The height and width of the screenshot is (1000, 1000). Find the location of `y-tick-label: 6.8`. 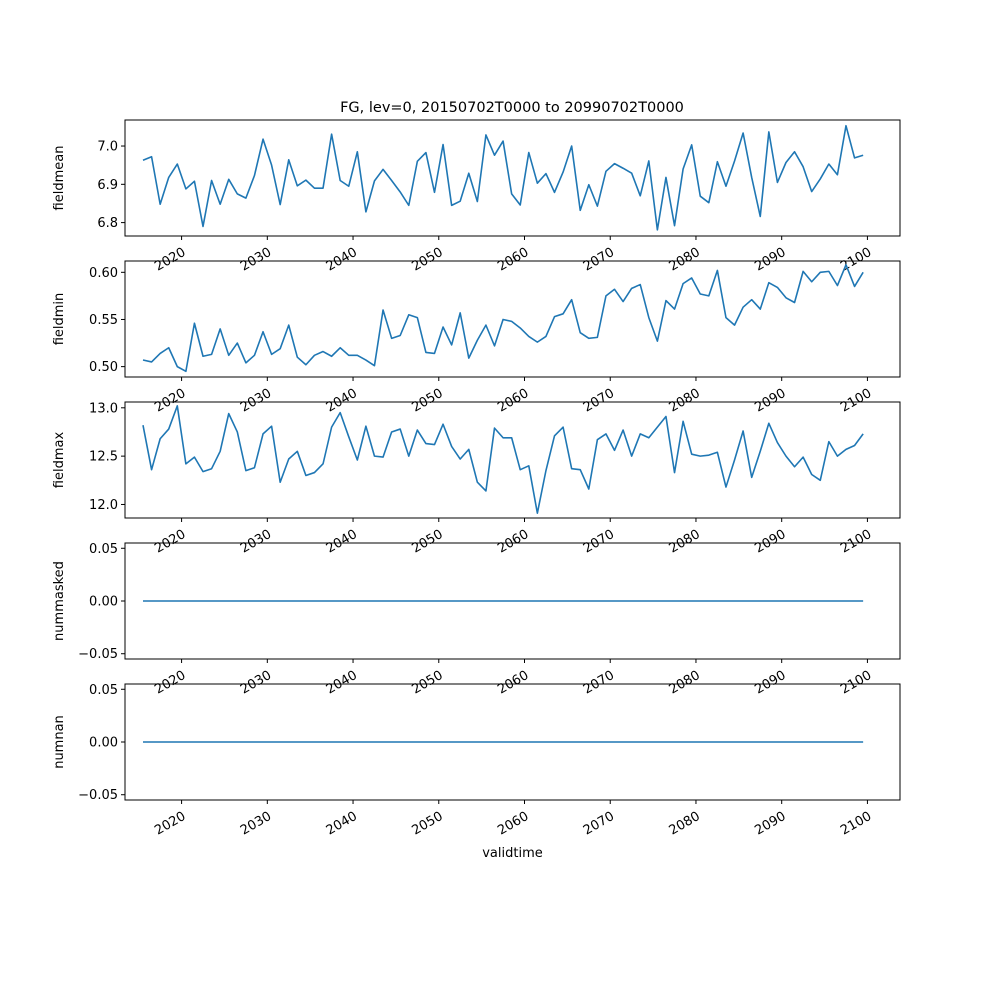

y-tick-label: 6.8 is located at coordinates (107, 223).